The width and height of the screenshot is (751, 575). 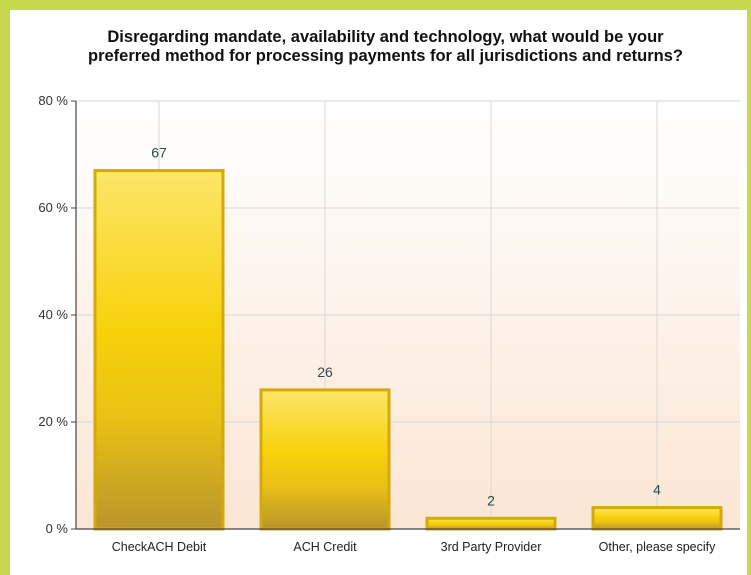 I want to click on bar-3rd-party-provider, so click(x=491, y=523).